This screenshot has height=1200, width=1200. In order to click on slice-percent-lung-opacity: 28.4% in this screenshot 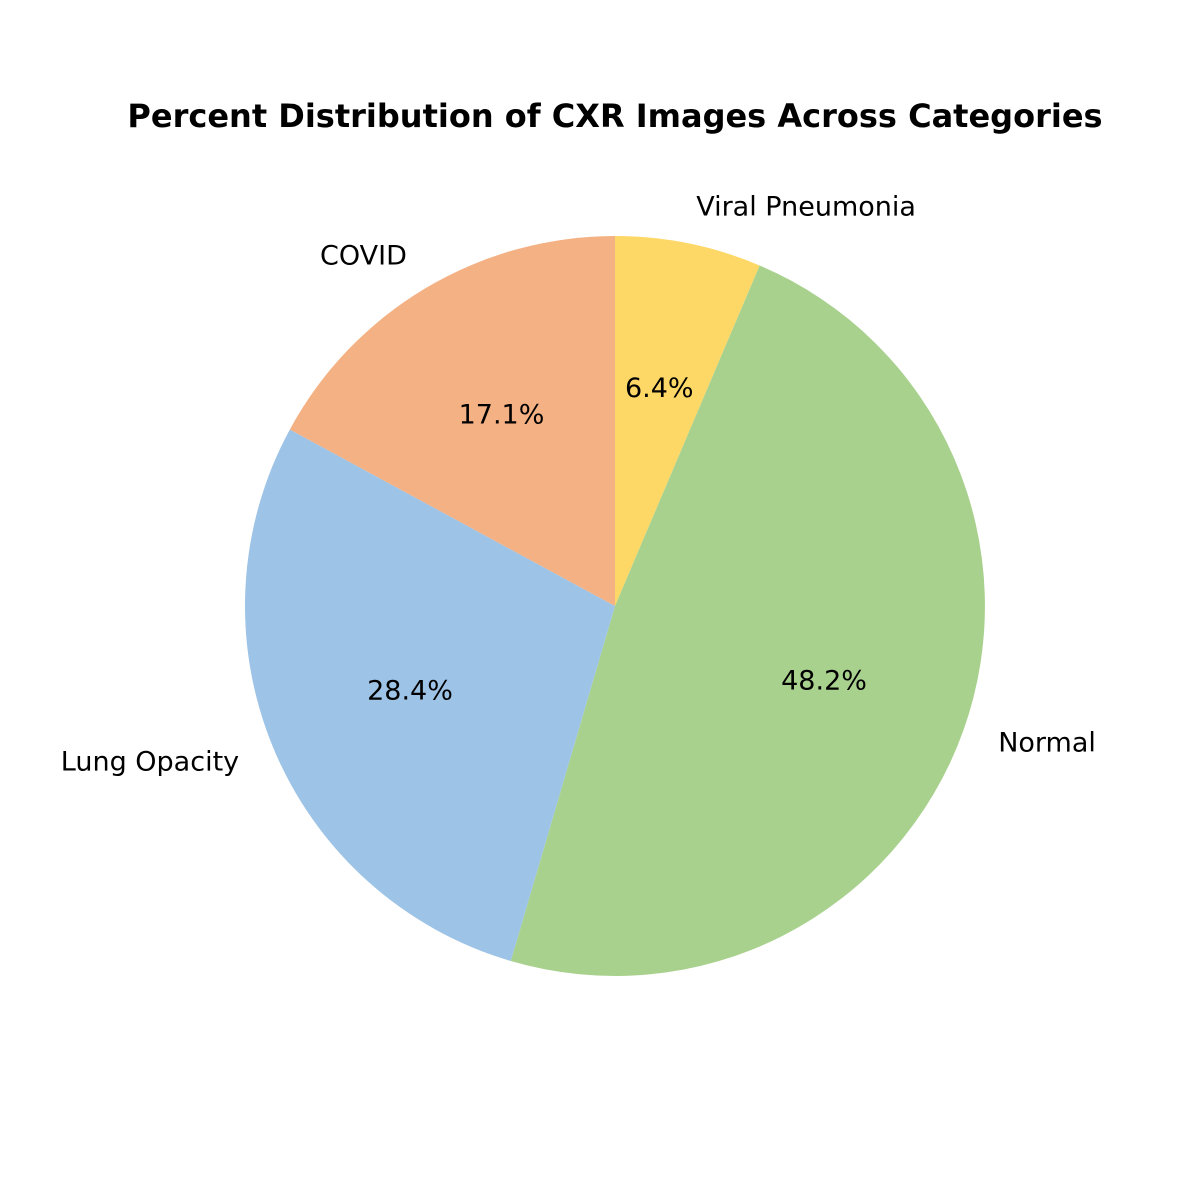, I will do `click(410, 691)`.